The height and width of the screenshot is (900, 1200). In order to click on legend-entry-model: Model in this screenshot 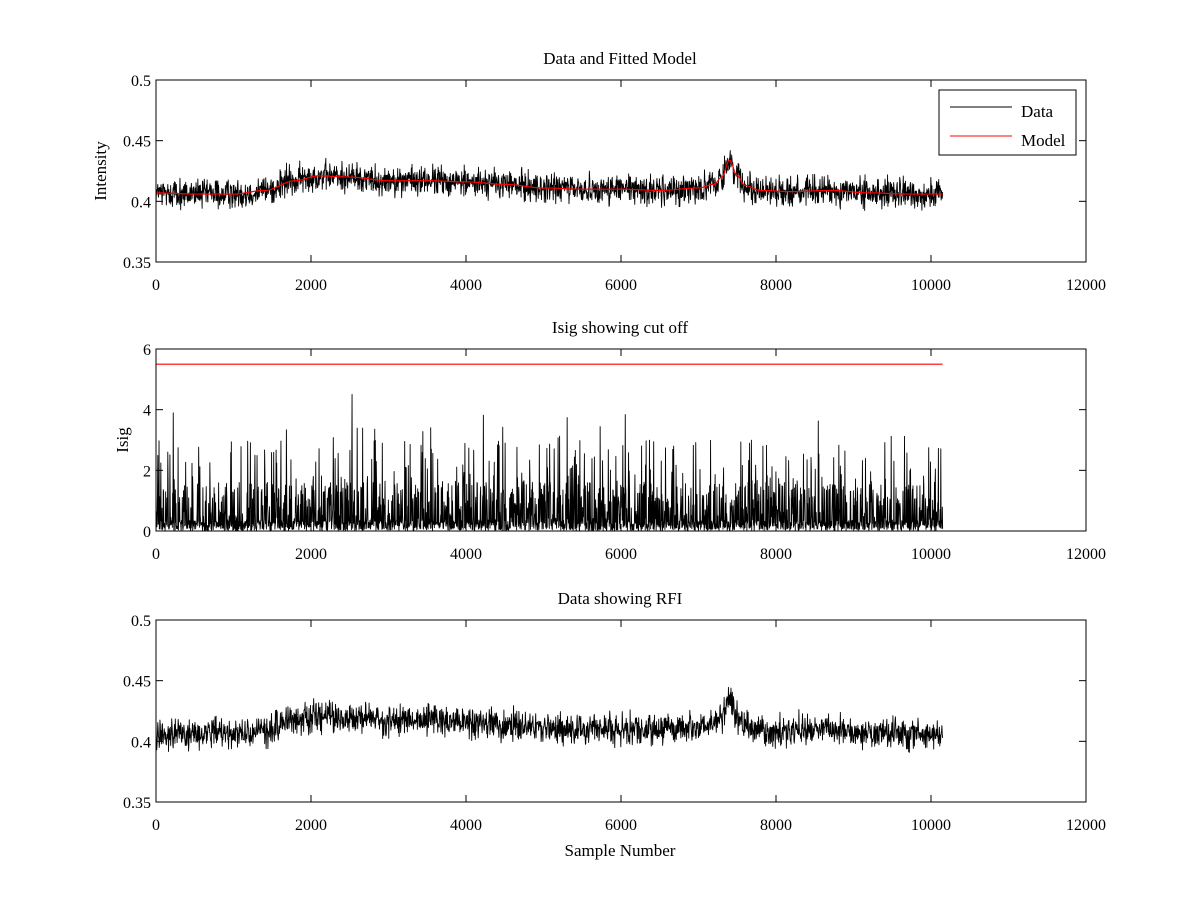, I will do `click(1043, 140)`.